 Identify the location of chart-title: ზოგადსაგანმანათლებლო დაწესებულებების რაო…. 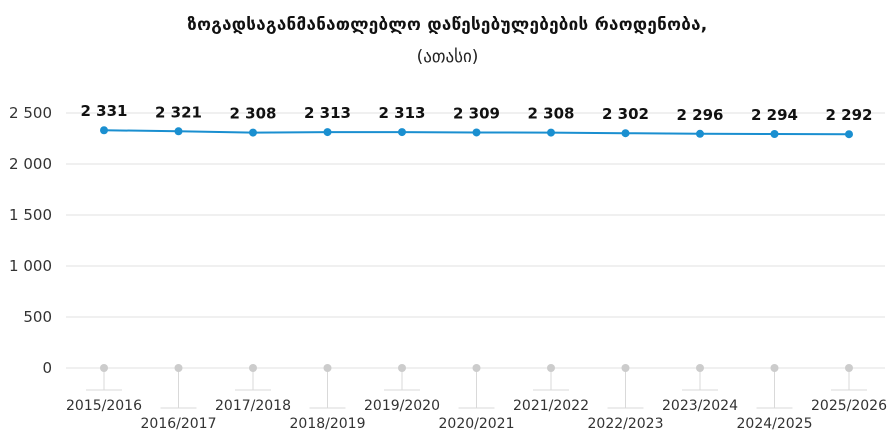
(447, 25).